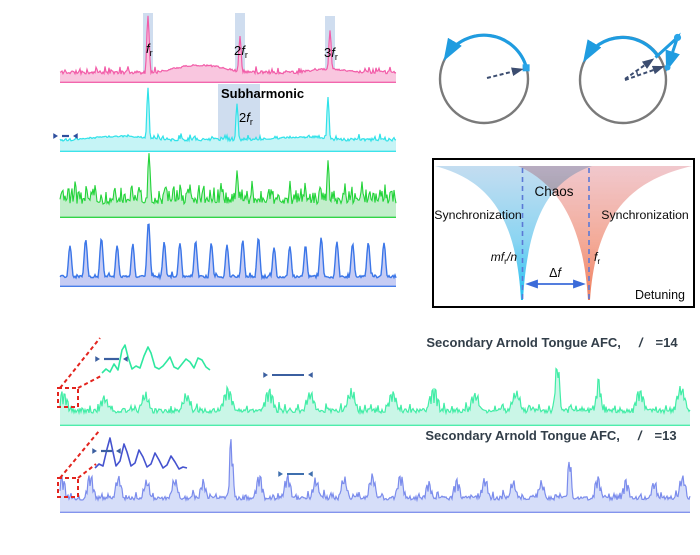  Describe the element at coordinates (605, 233) in the screenshot. I see `right-synchronization-tongue` at that location.